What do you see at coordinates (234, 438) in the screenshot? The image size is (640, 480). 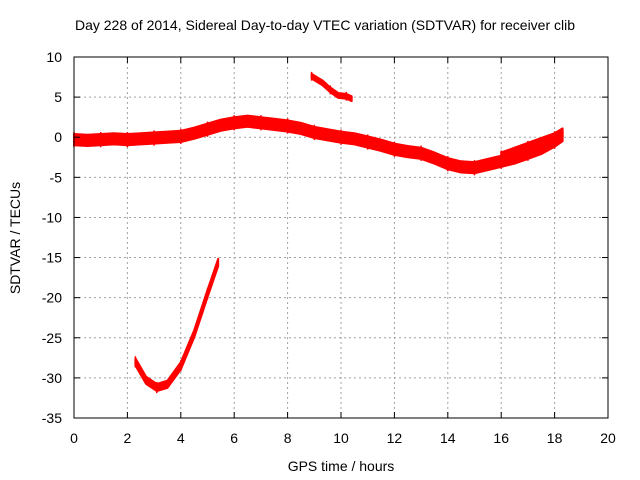 I see `x-tick-label: 6` at bounding box center [234, 438].